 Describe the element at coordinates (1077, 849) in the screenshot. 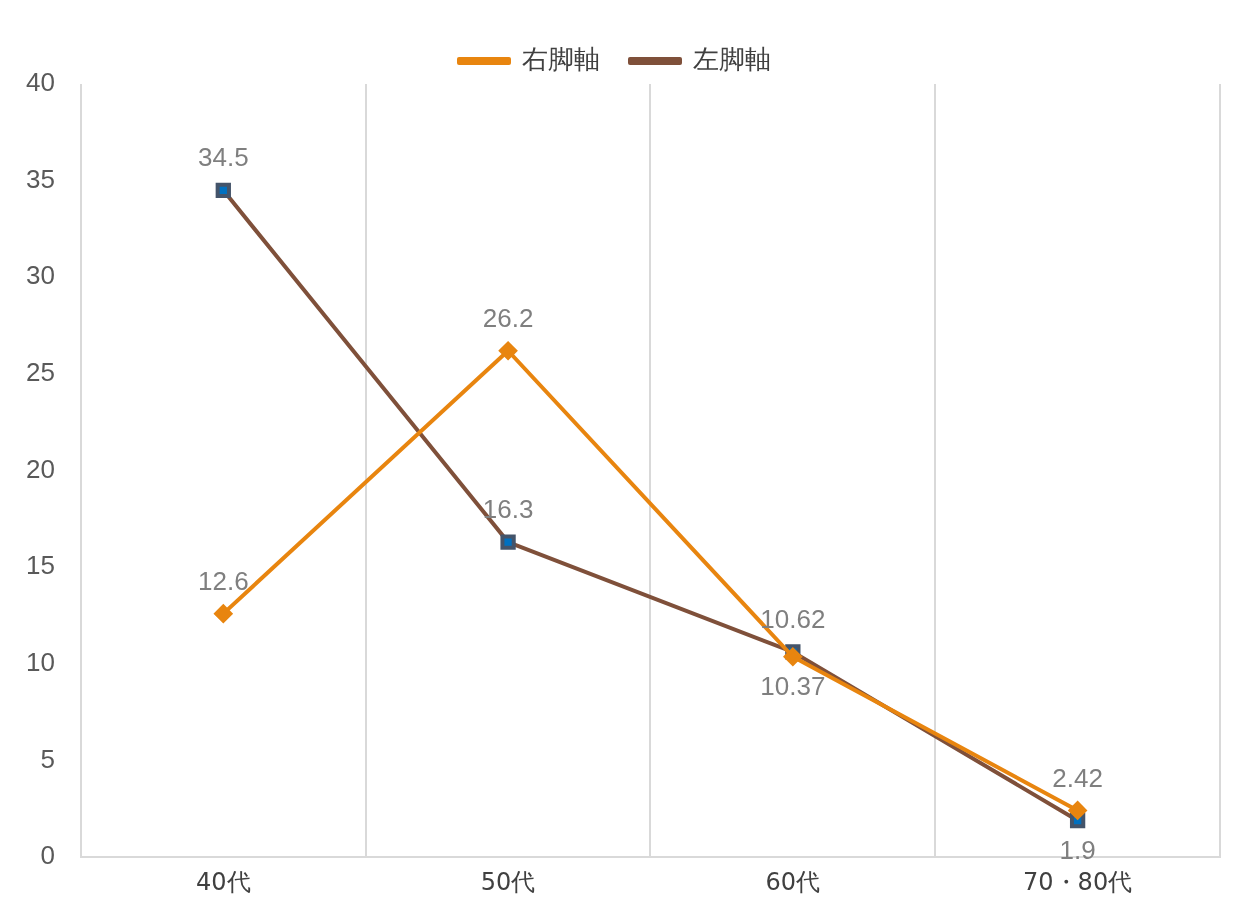

I see `data-label: 1.9` at that location.